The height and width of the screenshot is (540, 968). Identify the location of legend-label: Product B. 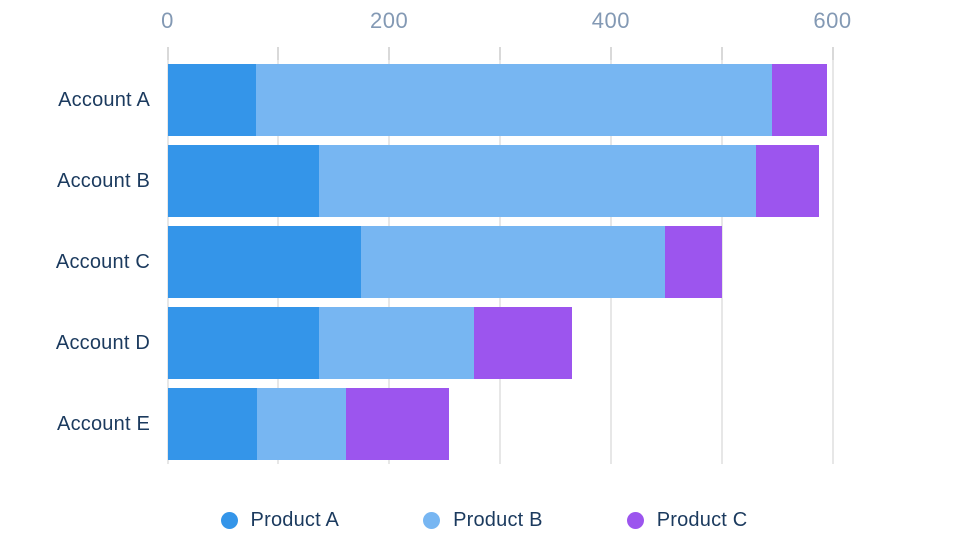
(498, 519).